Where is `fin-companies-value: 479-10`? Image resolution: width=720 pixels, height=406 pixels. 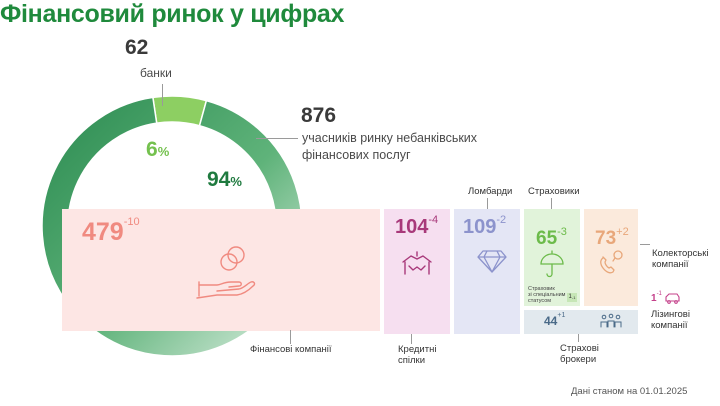 fin-companies-value: 479-10 is located at coordinates (111, 231).